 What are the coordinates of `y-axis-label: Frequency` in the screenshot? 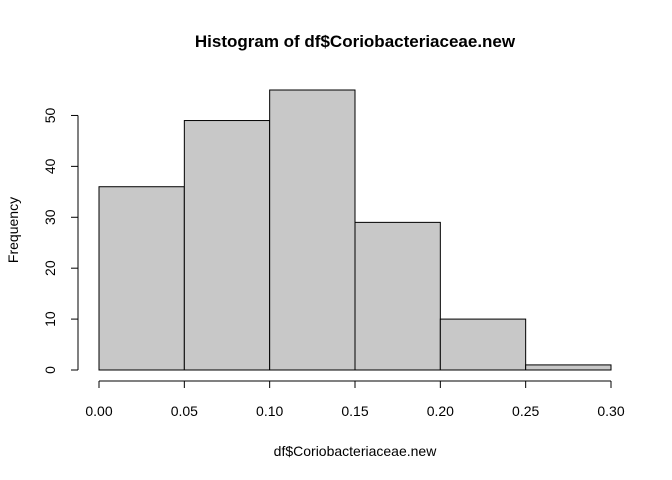 It's located at (13, 230).